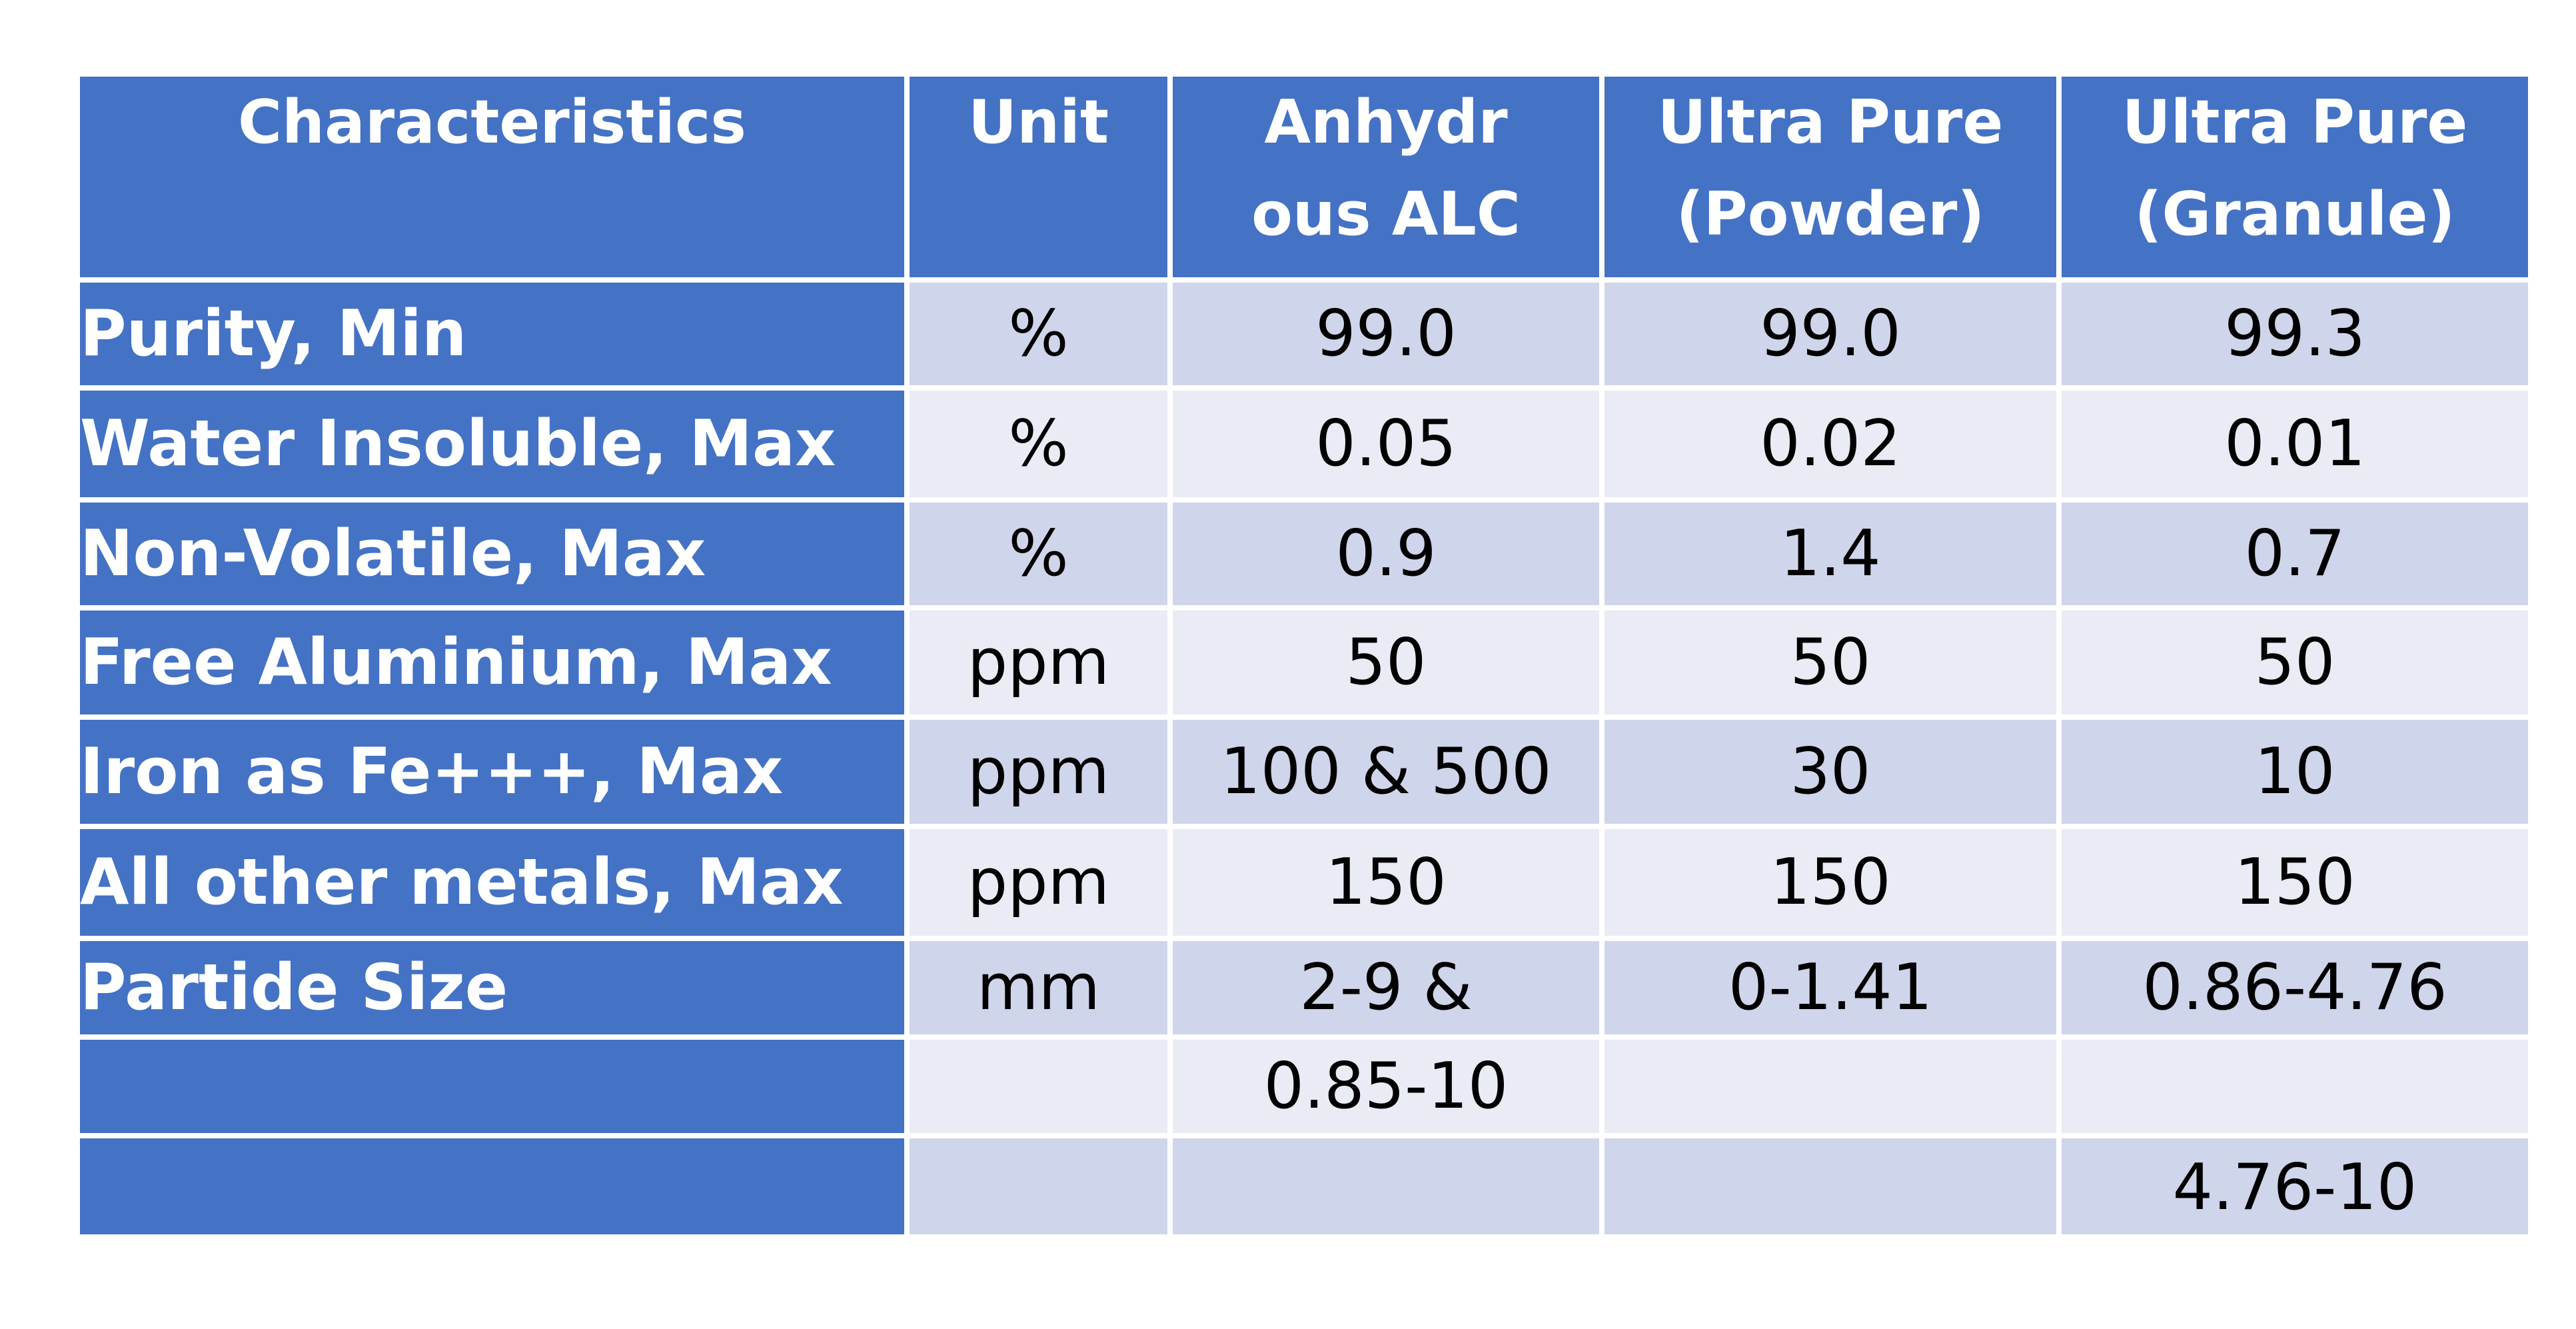 The width and height of the screenshot is (2576, 1329). Describe the element at coordinates (1038, 177) in the screenshot. I see `header-unit: Unit` at that location.